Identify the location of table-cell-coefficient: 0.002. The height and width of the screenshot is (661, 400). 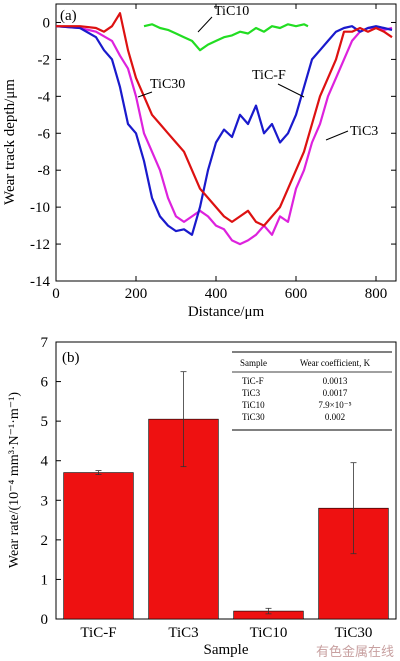
(335, 417).